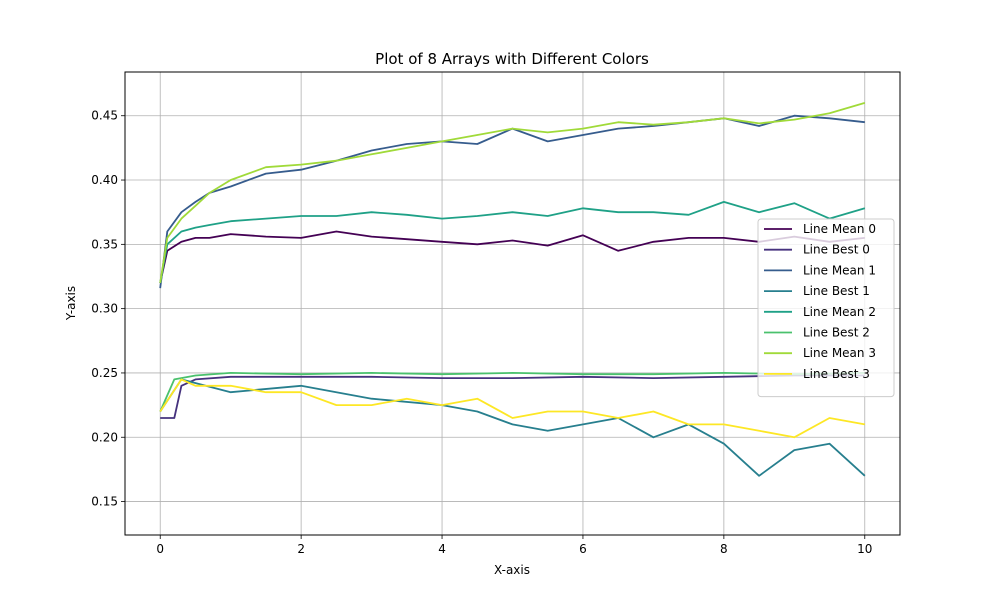  Describe the element at coordinates (160, 549) in the screenshot. I see `x-tick-label: 0` at that location.